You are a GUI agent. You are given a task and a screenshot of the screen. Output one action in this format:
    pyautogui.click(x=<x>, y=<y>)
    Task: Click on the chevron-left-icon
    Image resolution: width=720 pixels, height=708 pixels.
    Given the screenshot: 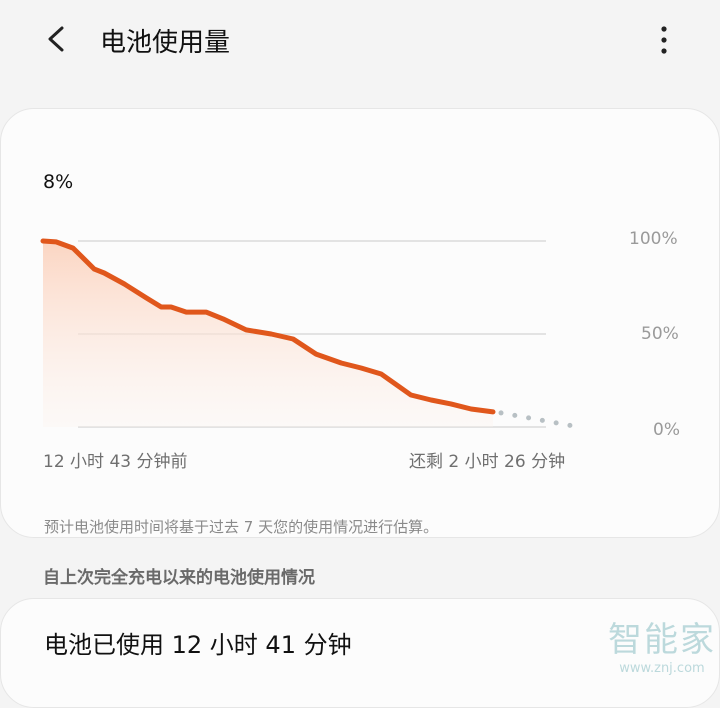 What is the action you would take?
    pyautogui.click(x=57, y=39)
    